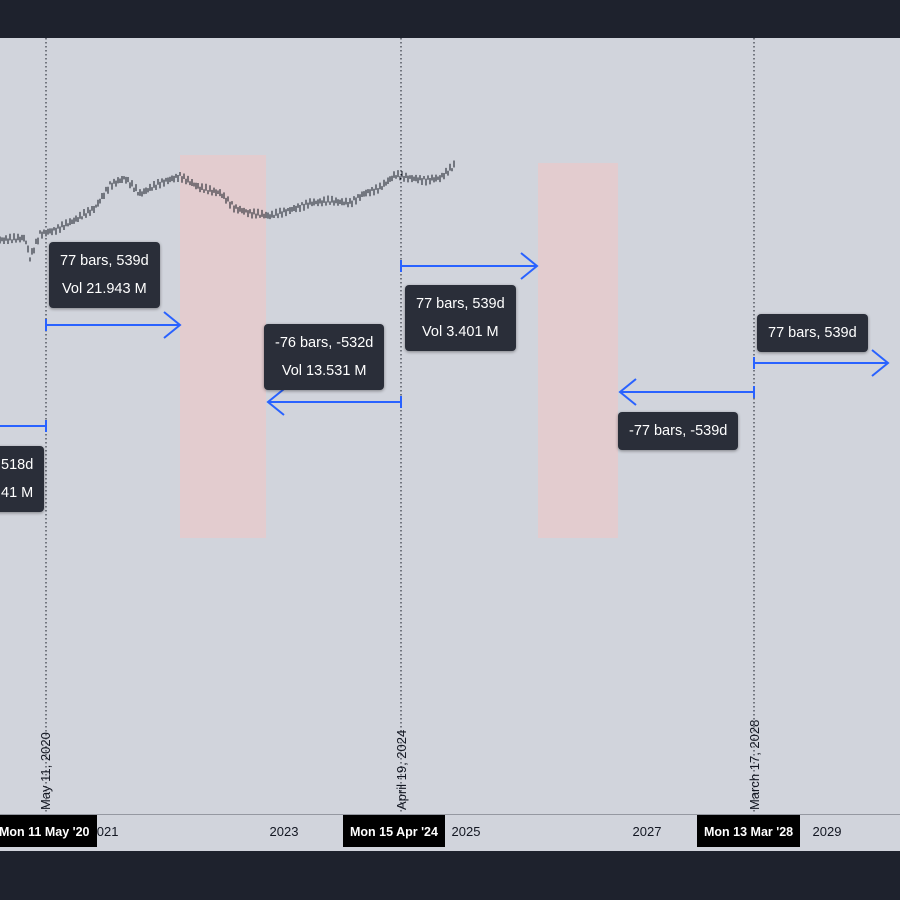 Image resolution: width=900 pixels, height=900 pixels. Describe the element at coordinates (754, 764) in the screenshot. I see `vline-label-2028: March 17, 2028` at that location.